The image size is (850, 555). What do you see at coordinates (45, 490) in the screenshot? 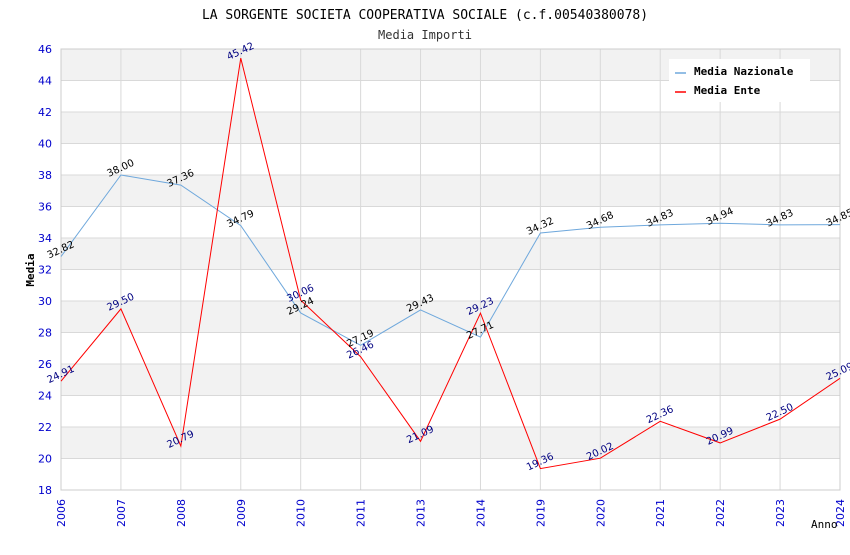
I see `y-tick-label: 18` at bounding box center [45, 490].